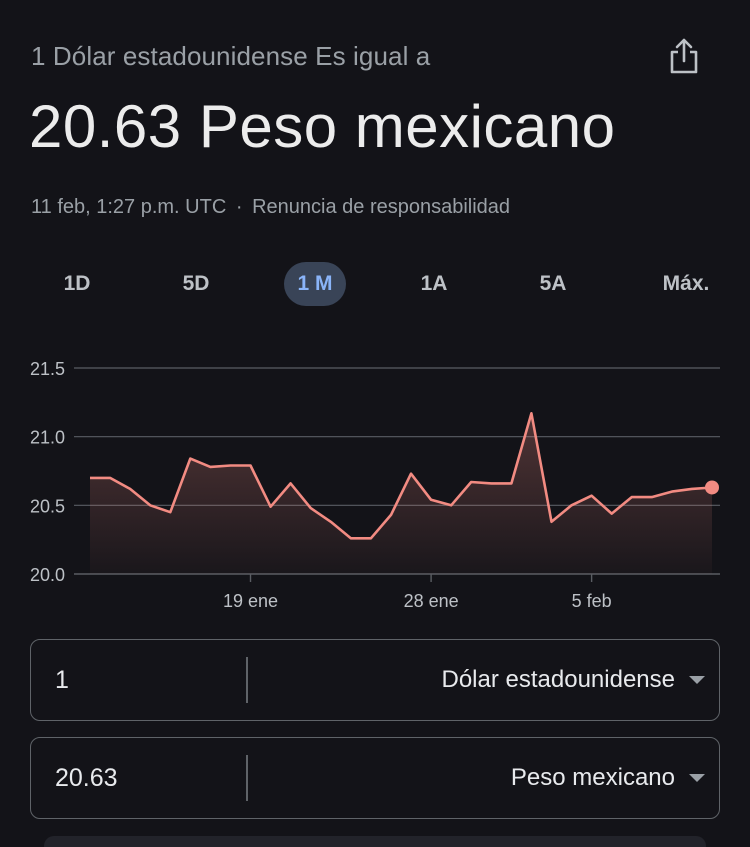  What do you see at coordinates (47, 506) in the screenshot?
I see `y-tick-label: 20.5` at bounding box center [47, 506].